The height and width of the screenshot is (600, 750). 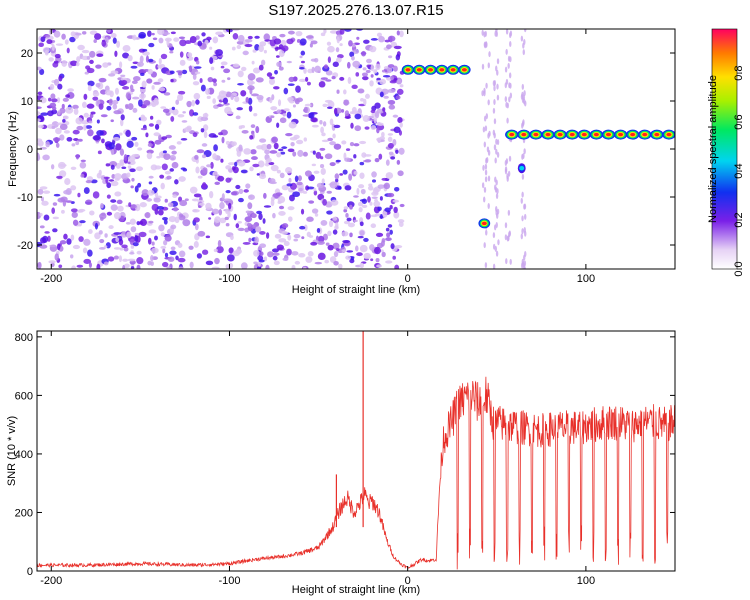 I want to click on snr-spike-layer, so click(x=349, y=429).